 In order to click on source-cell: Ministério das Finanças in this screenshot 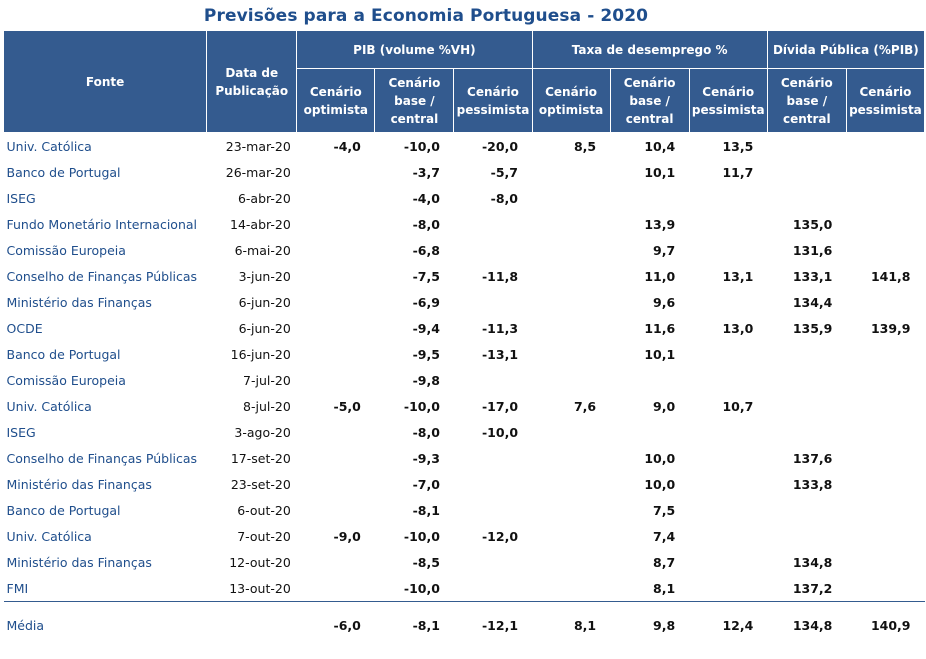, I will do `click(79, 562)`.